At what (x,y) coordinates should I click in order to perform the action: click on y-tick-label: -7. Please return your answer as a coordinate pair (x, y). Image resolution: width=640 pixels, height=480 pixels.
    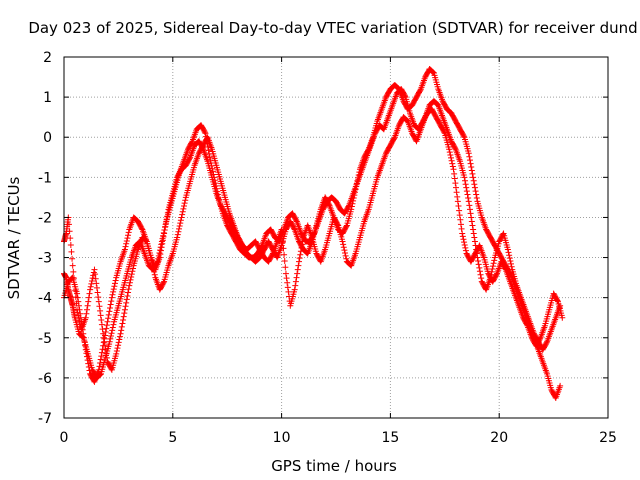
    Looking at the image, I should click on (45, 419).